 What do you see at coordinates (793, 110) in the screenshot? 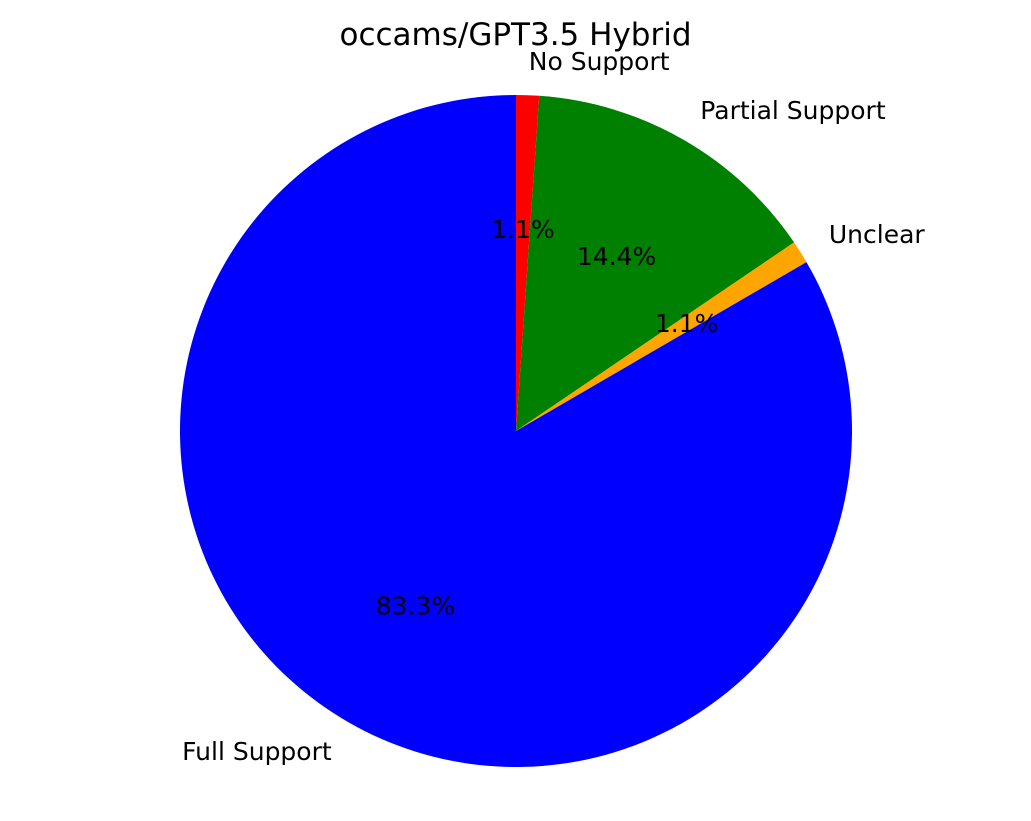
I see `slice-label-partial-support: Partial Support` at bounding box center [793, 110].